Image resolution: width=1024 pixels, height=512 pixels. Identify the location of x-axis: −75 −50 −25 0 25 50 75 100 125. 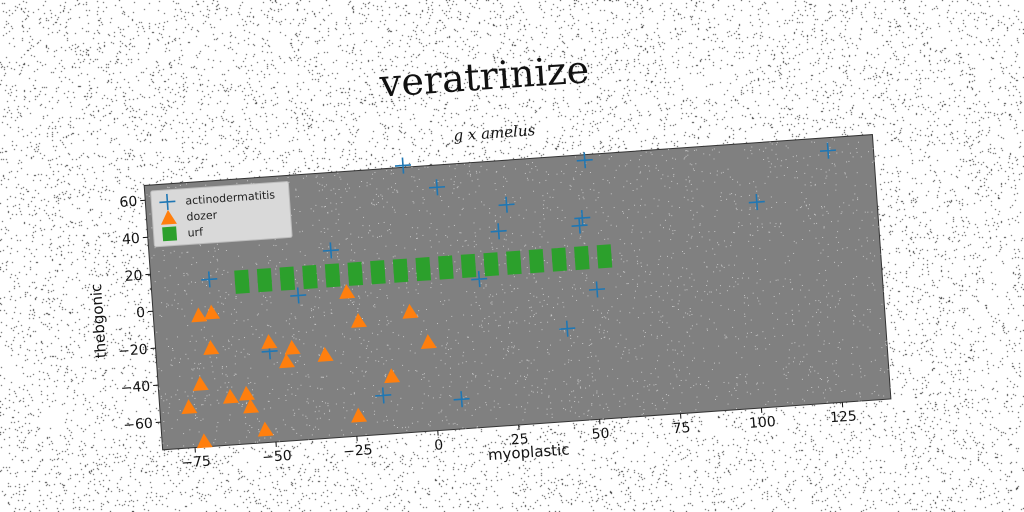
(519, 437).